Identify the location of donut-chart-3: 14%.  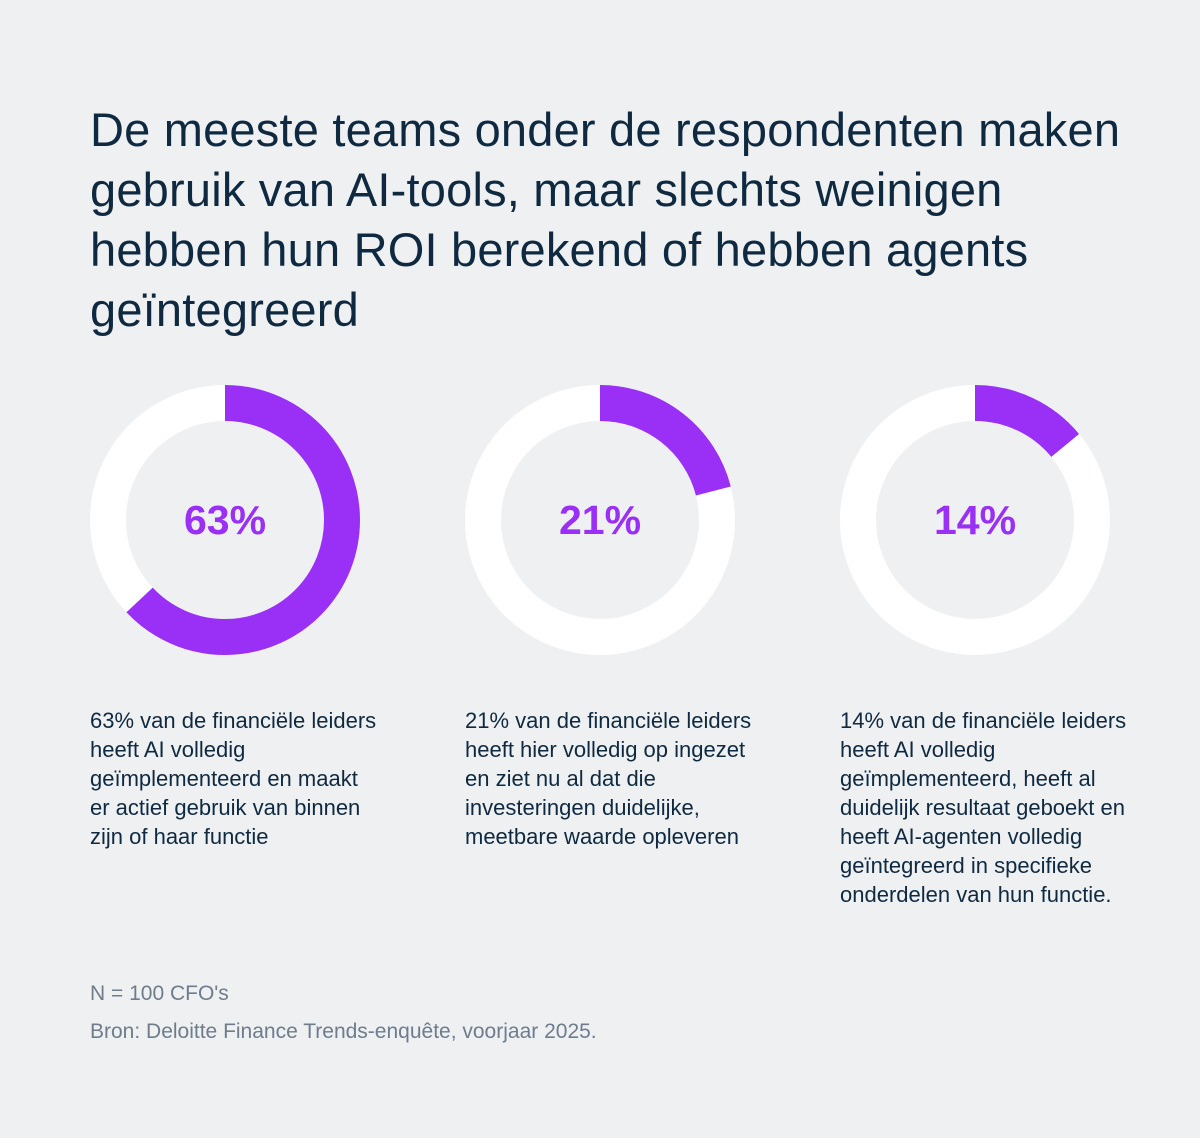
(975, 520).